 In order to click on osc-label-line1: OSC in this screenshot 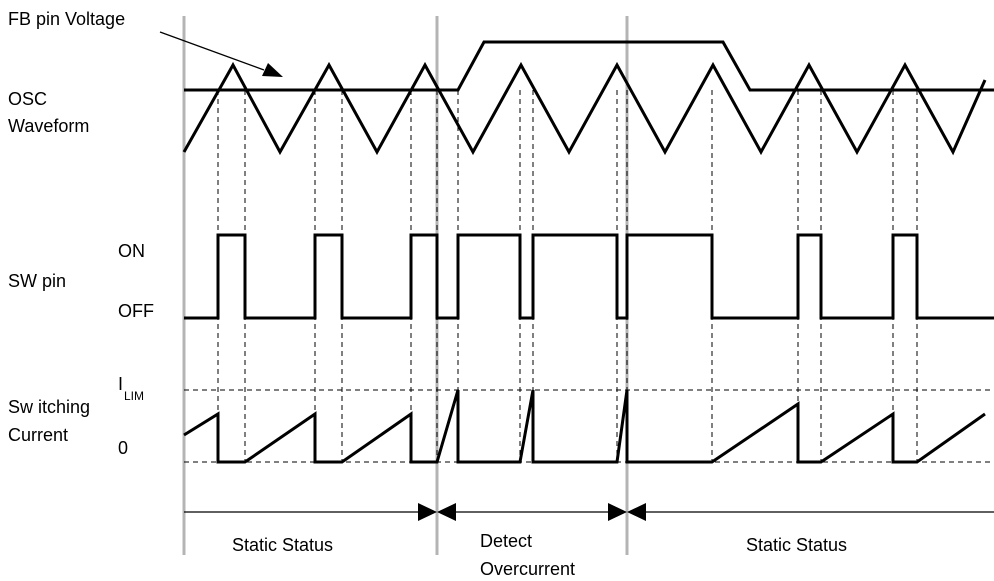, I will do `click(27, 99)`.